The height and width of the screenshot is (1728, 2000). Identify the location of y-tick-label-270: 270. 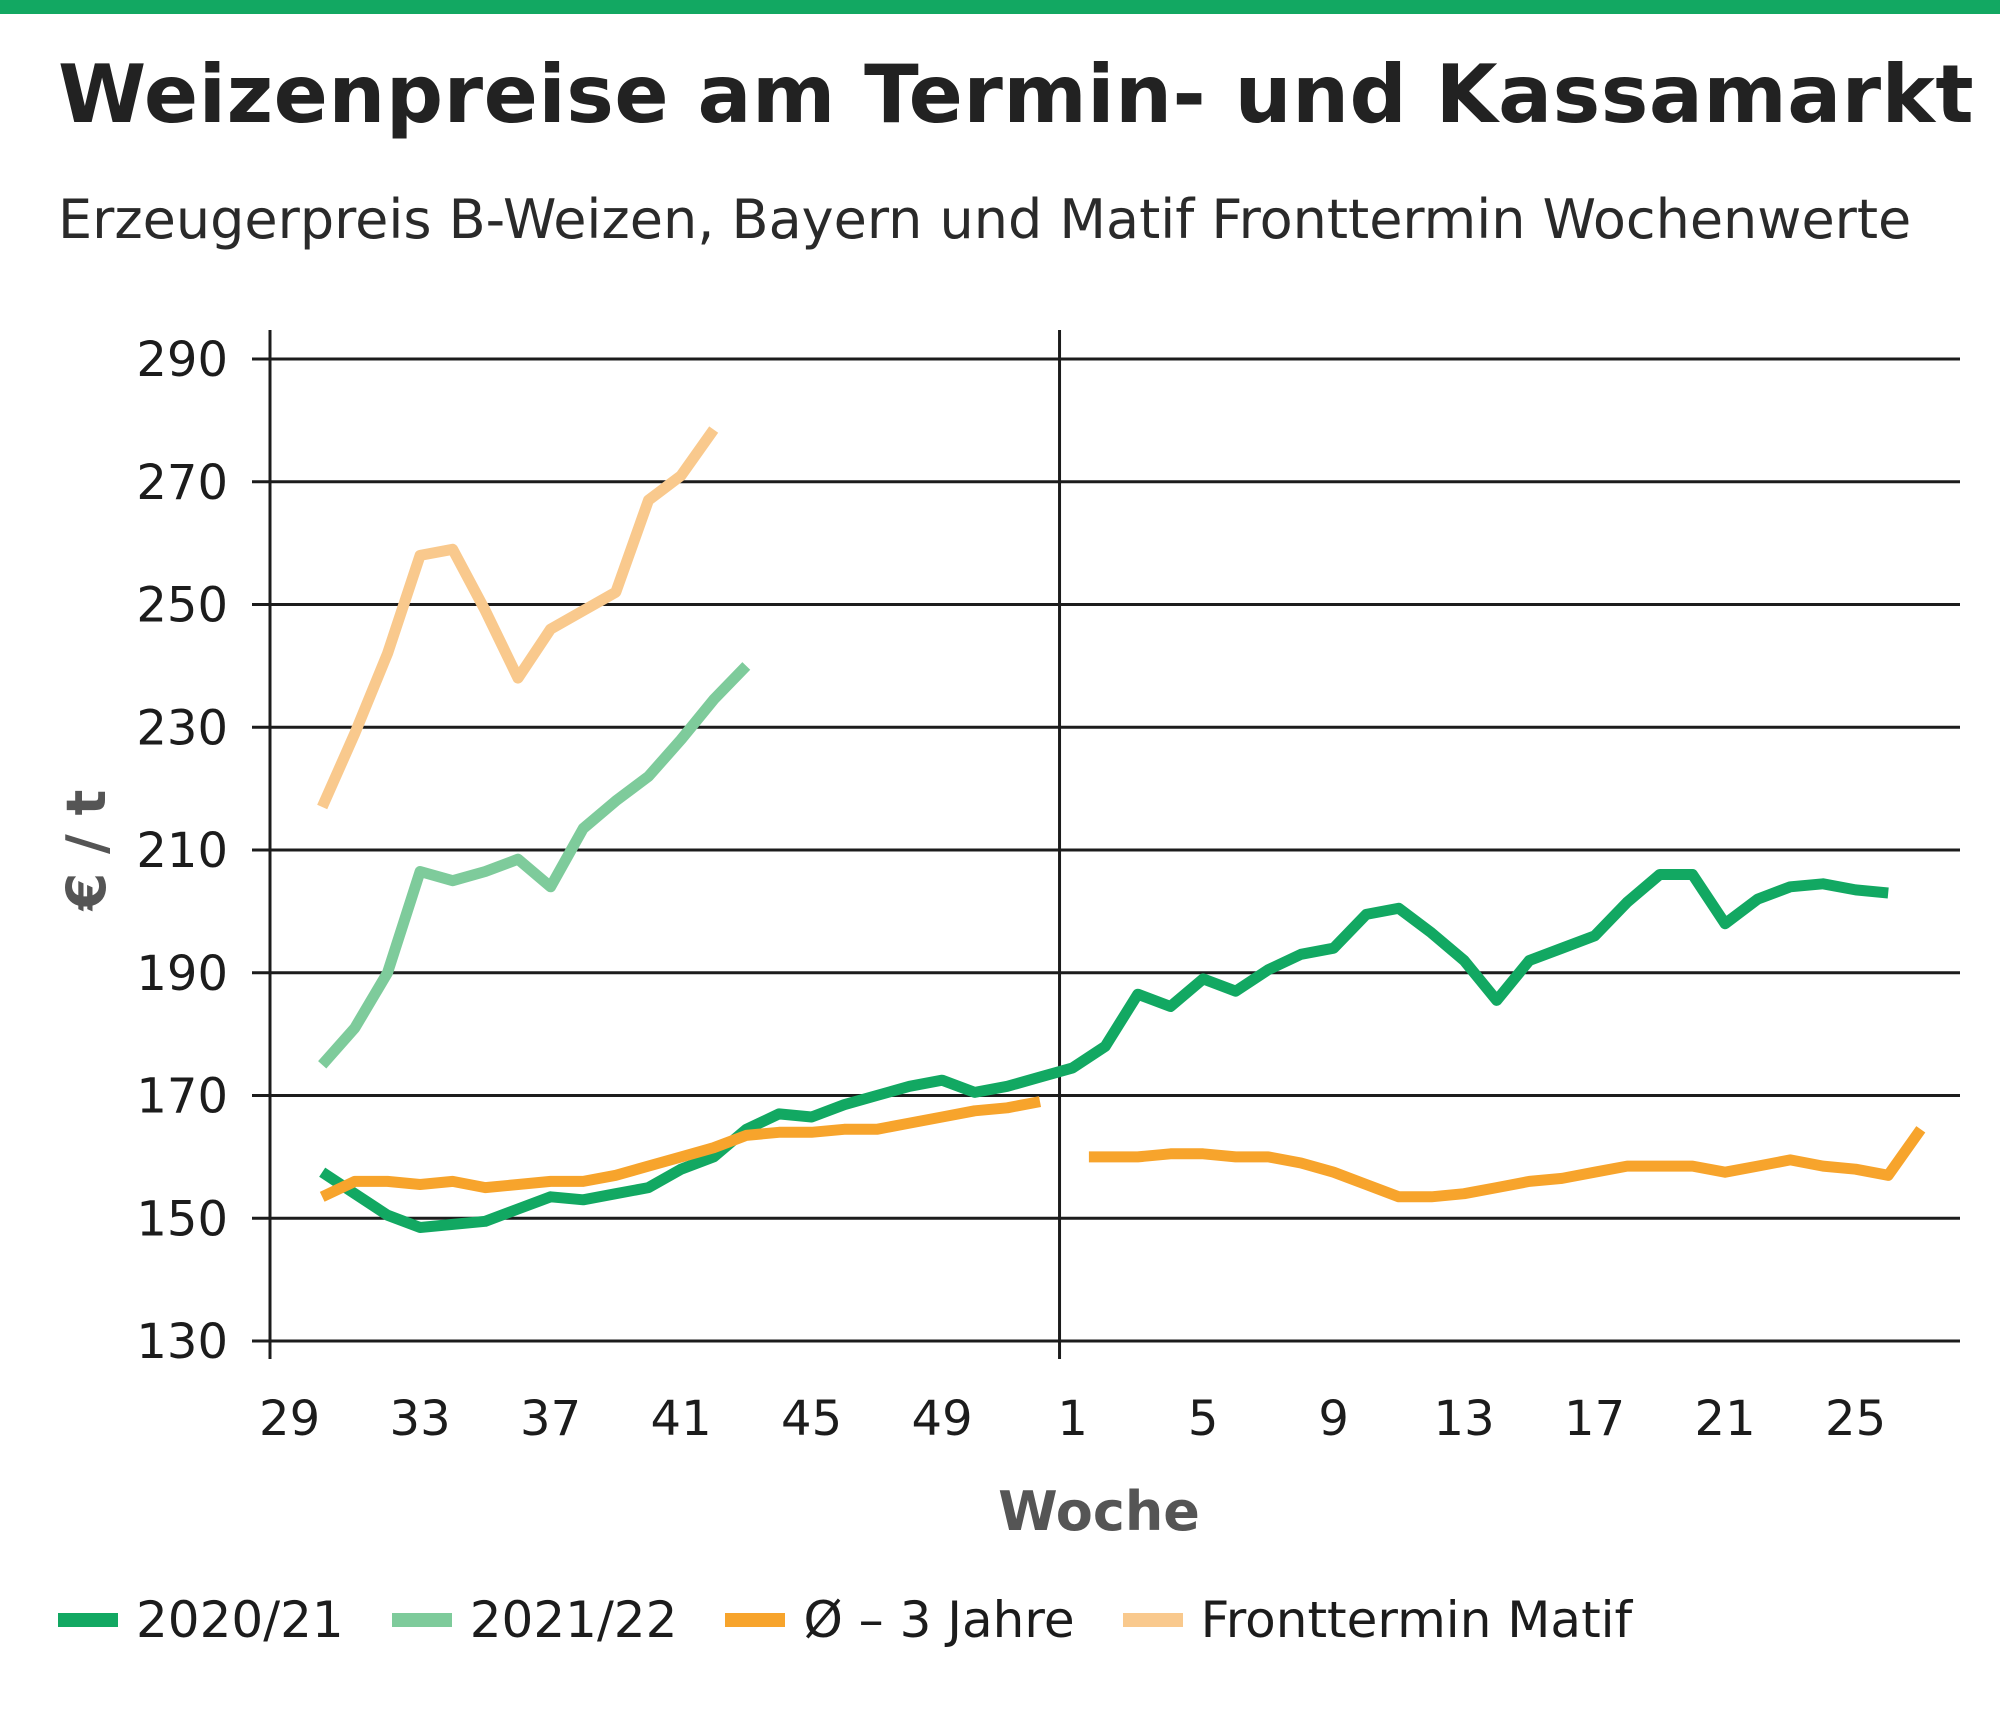
(182, 483).